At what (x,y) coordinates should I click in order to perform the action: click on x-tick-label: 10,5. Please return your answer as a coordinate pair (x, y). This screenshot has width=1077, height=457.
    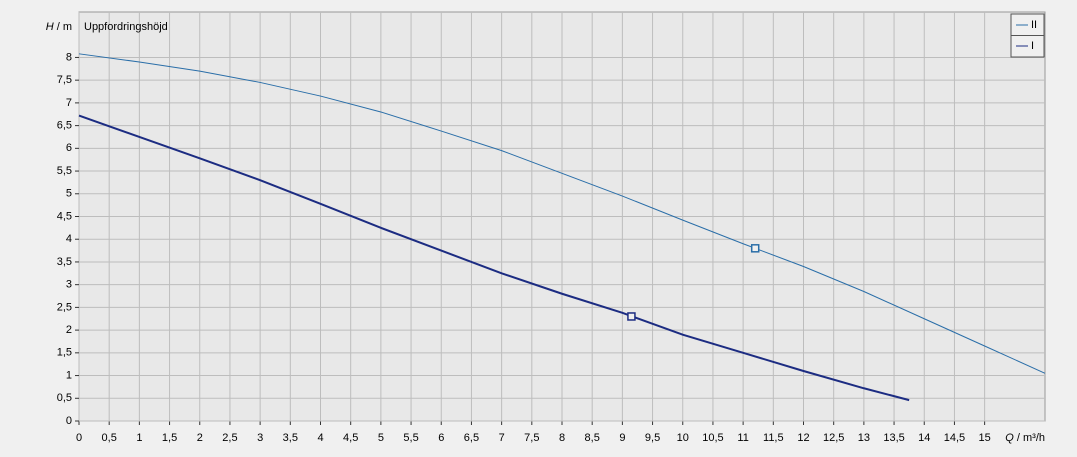
    Looking at the image, I should click on (712, 438).